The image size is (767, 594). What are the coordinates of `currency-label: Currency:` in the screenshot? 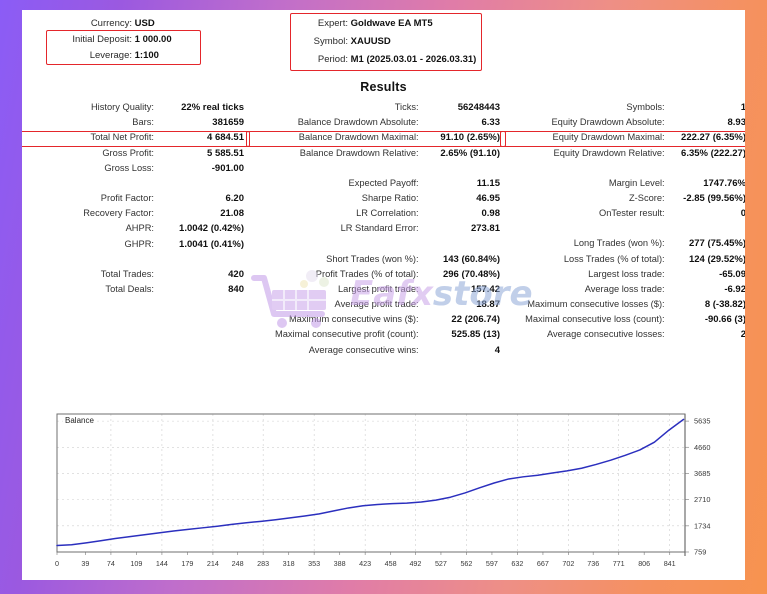 It's located at (111, 23).